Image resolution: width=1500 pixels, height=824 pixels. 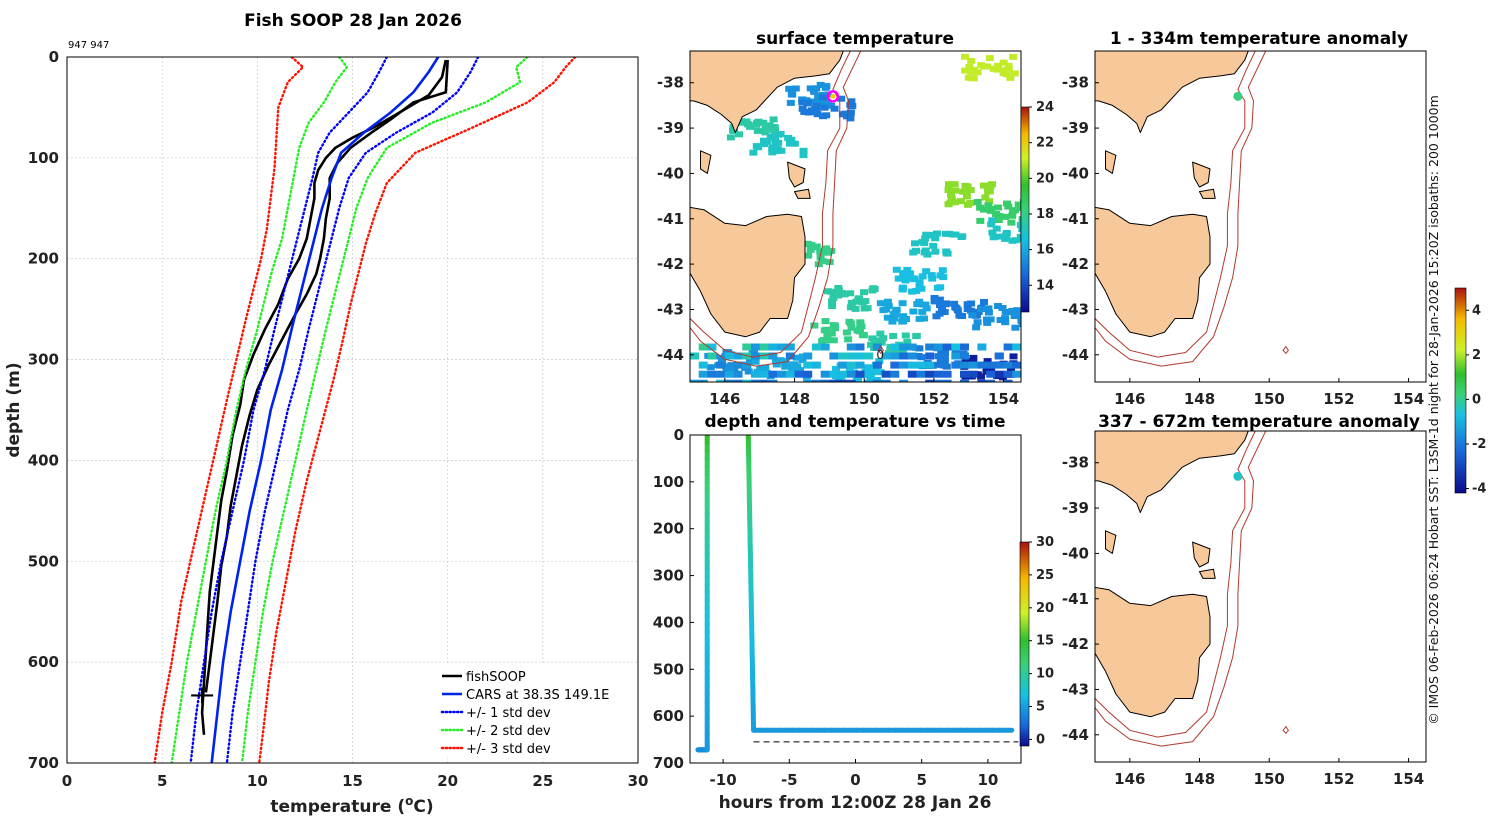 What do you see at coordinates (668, 716) in the screenshot?
I see `depth-time-y-tick: 600` at bounding box center [668, 716].